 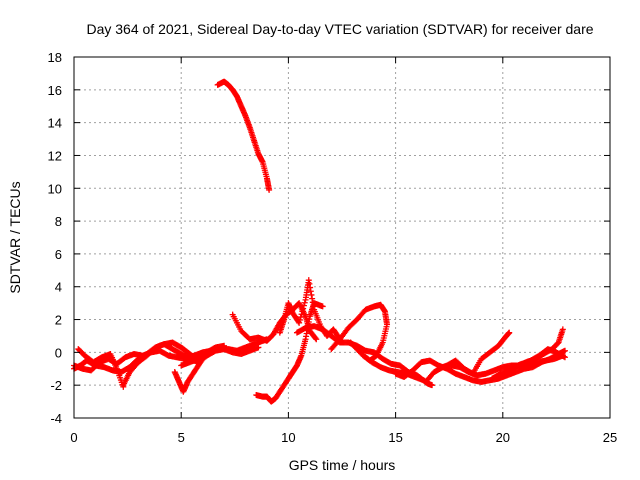 I want to click on y-tick-label: 6, so click(x=58, y=254).